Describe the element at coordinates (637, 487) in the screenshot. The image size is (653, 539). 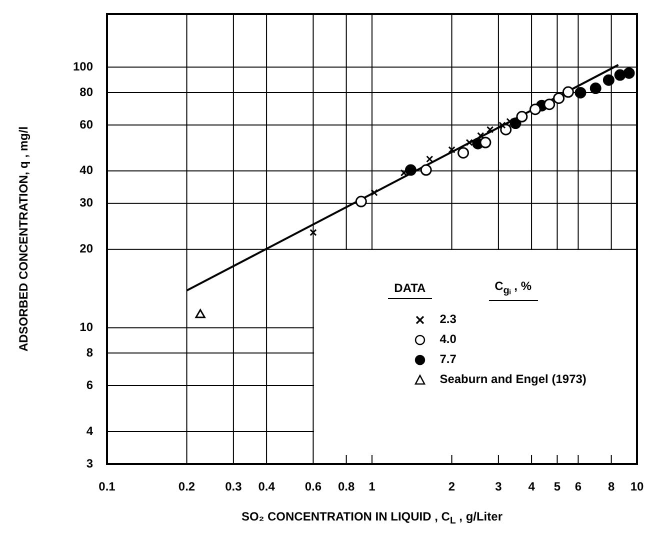
I see `x-tick-label: 10` at that location.